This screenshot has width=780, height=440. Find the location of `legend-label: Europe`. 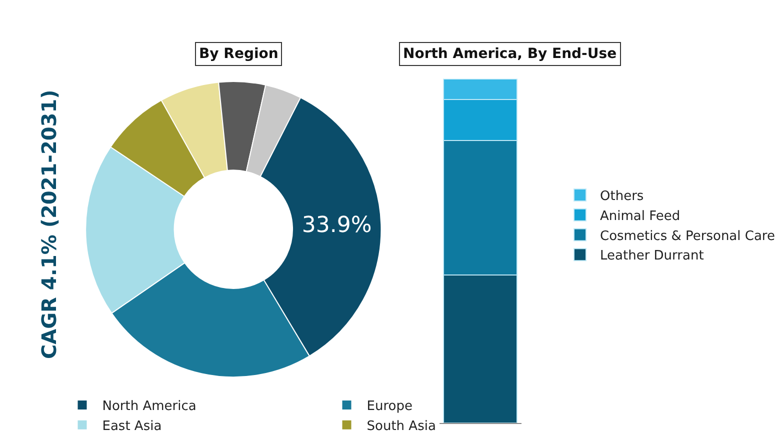

legend-label: Europe is located at coordinates (389, 406).